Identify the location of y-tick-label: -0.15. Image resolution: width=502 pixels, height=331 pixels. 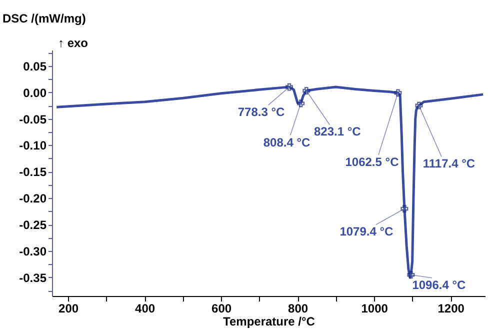
(33, 172).